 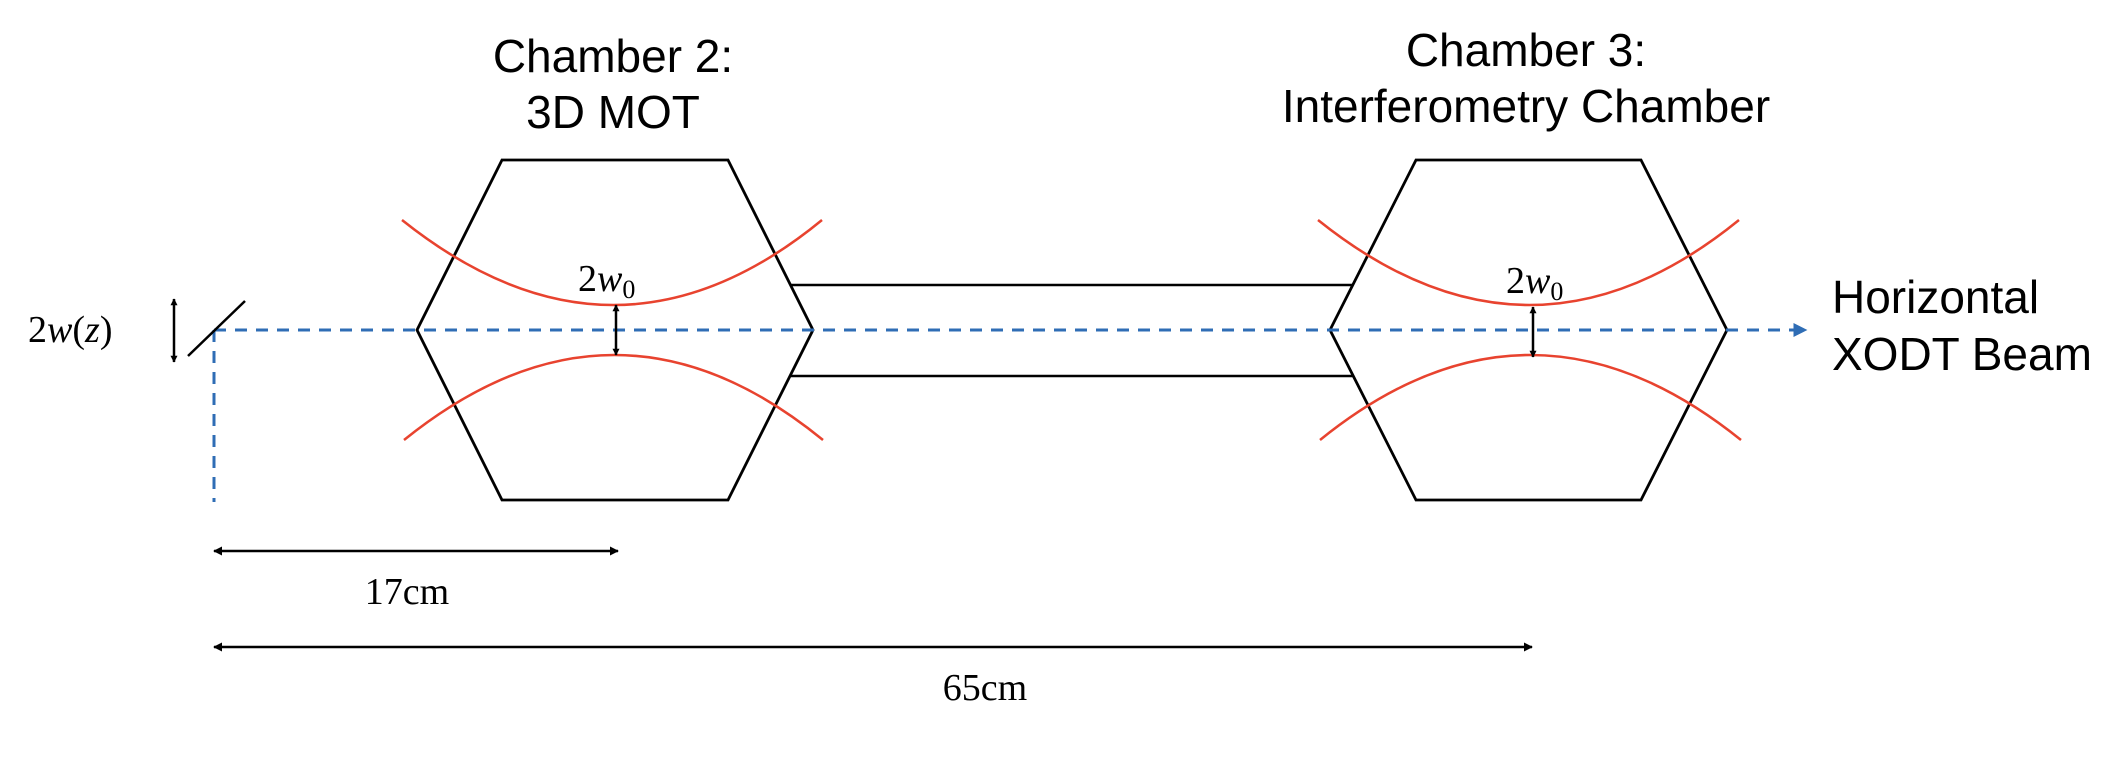 I want to click on chamber-3-upper-beam-envelope, so click(x=1528, y=263).